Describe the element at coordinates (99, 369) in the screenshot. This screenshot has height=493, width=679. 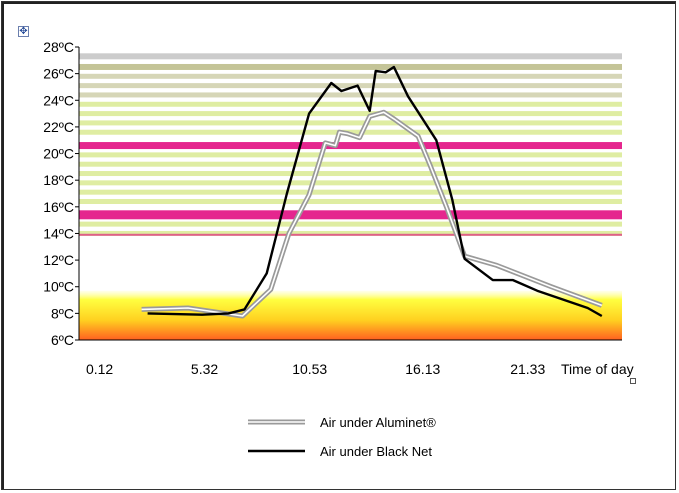
I see `x-tick-label: 0.12` at that location.